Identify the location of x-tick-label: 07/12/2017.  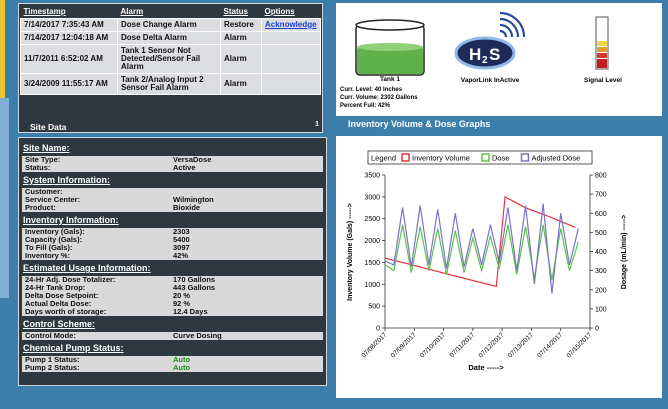
(492, 345).